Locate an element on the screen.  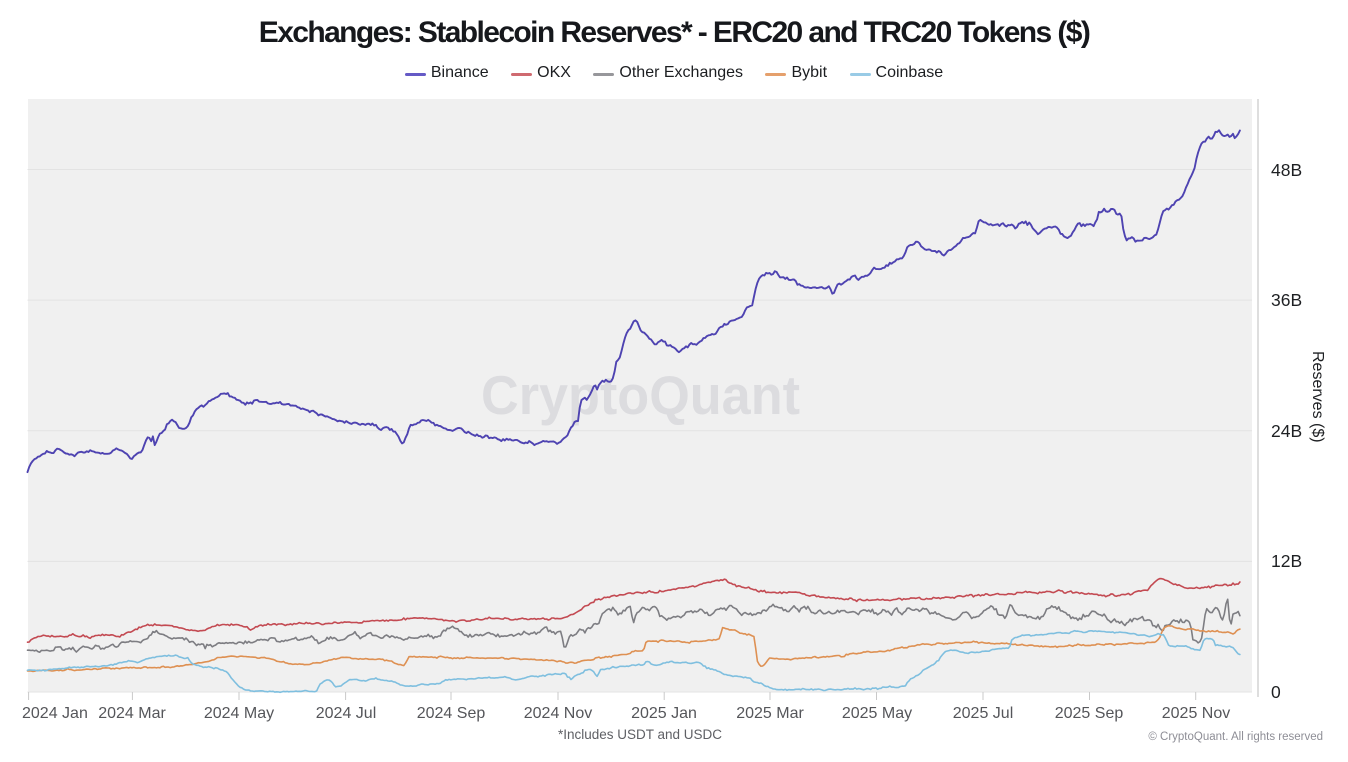
svg-text: CryptoQuant is located at coordinates (640, 395).